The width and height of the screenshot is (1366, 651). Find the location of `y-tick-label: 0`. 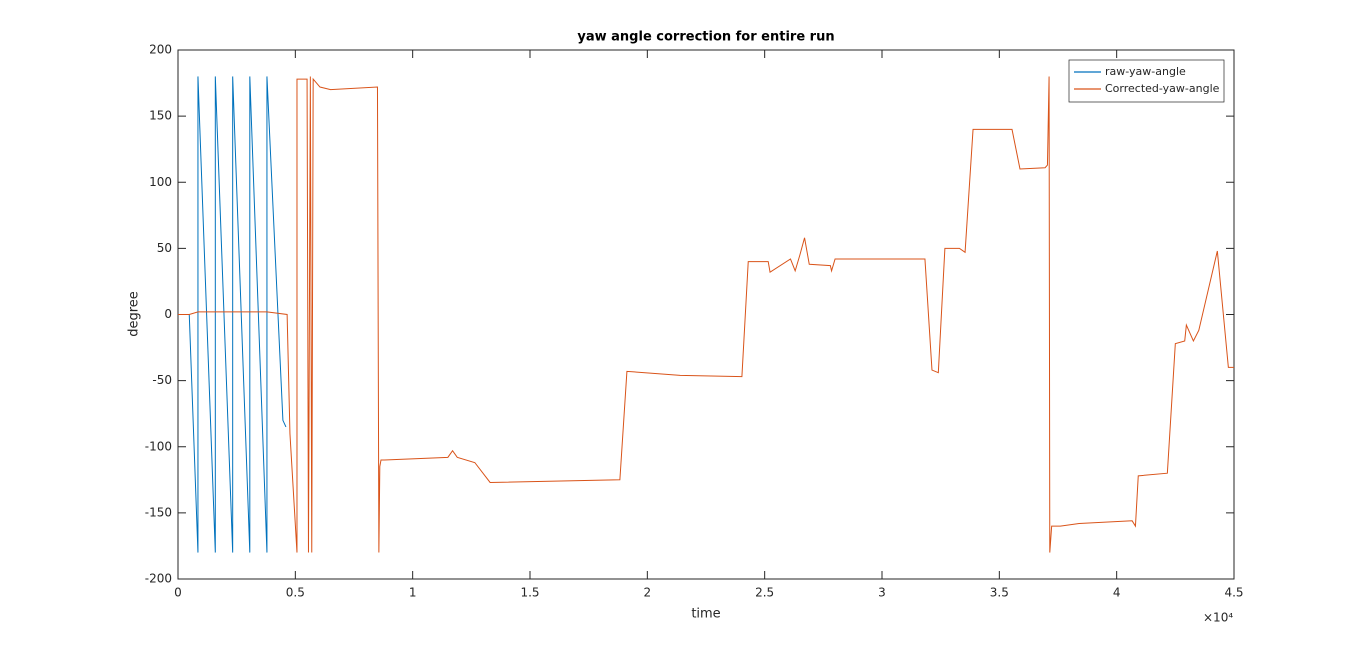

y-tick-label: 0 is located at coordinates (168, 314).